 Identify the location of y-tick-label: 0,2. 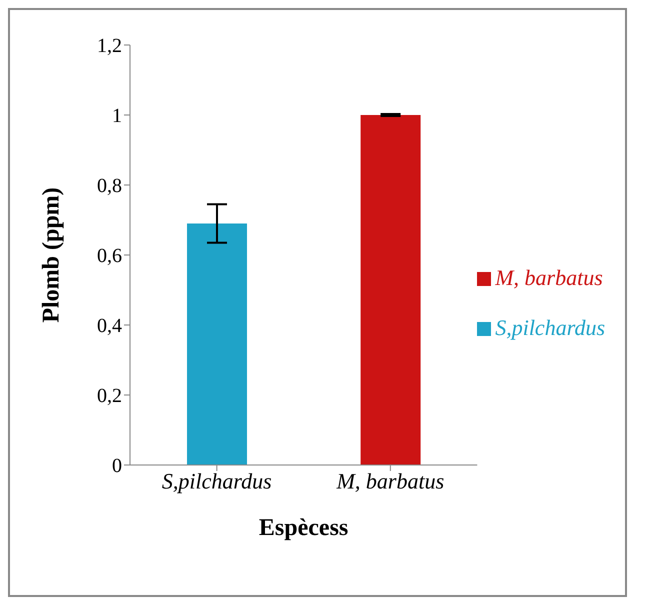
(109, 396).